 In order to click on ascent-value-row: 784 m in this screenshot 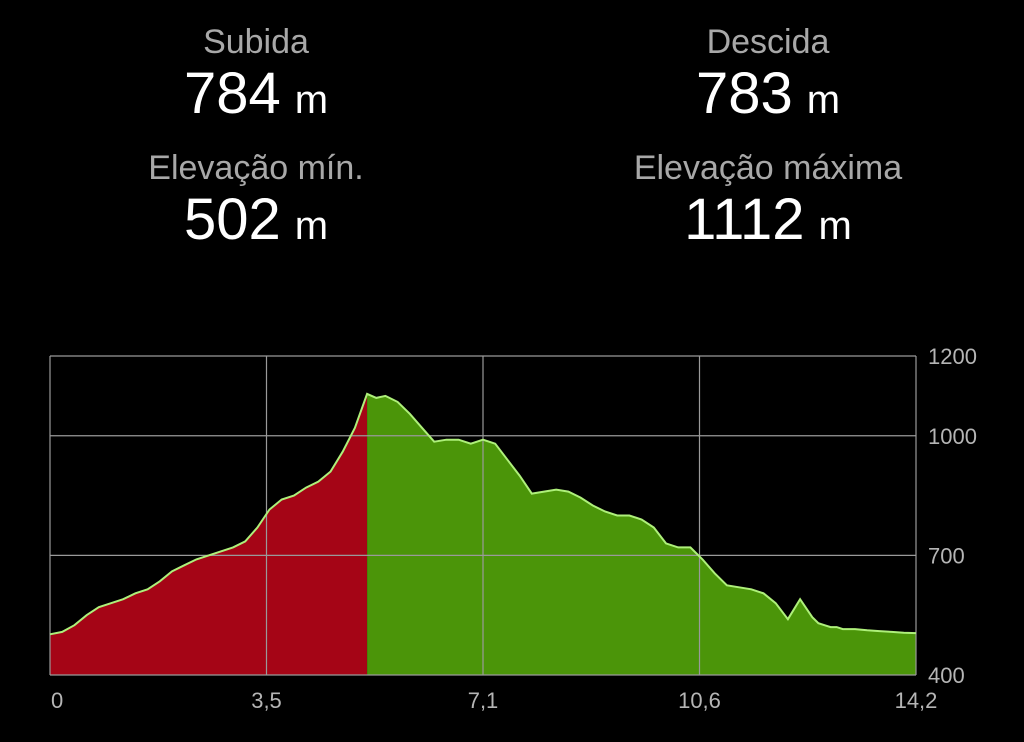, I will do `click(256, 94)`.